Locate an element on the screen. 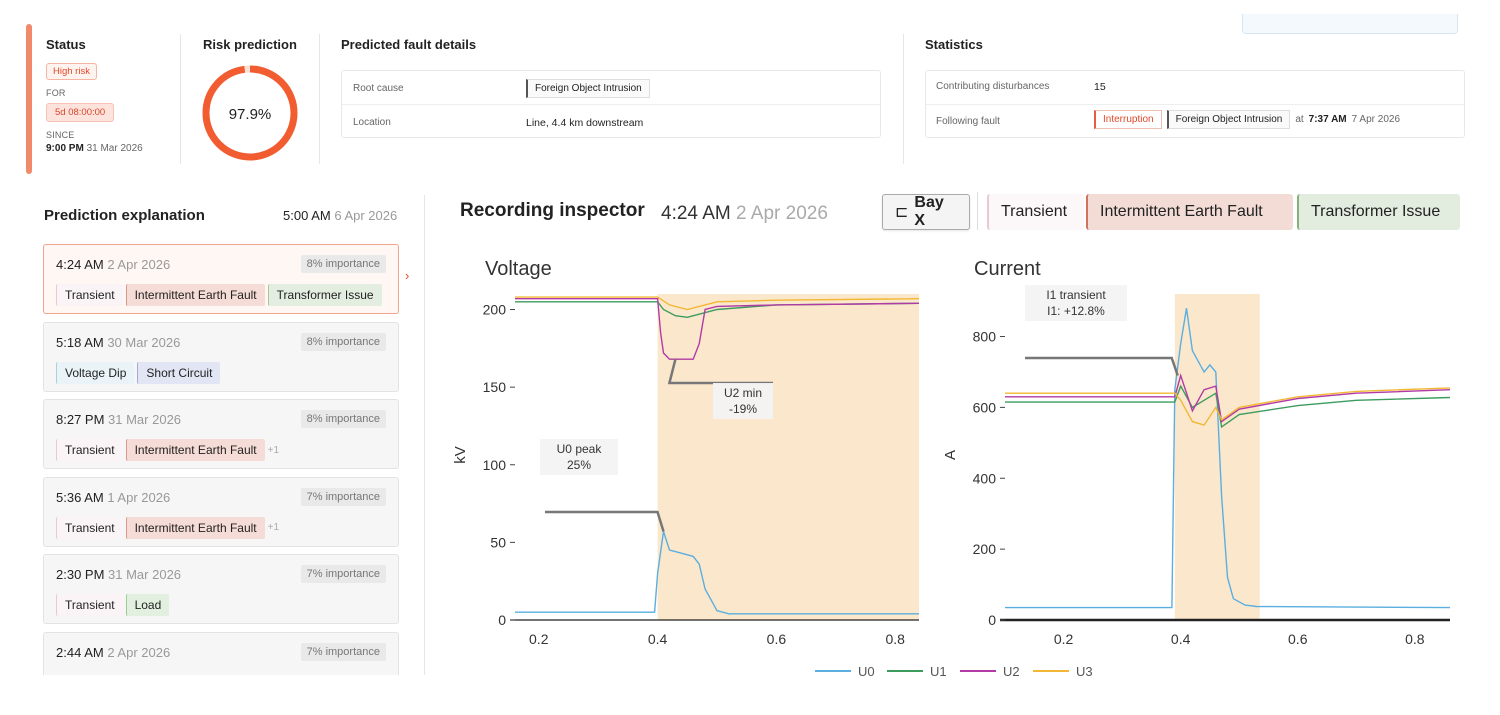 The width and height of the screenshot is (1500, 715). item-timestamp: 2:30 PM 31 Mar 2026 is located at coordinates (118, 574).